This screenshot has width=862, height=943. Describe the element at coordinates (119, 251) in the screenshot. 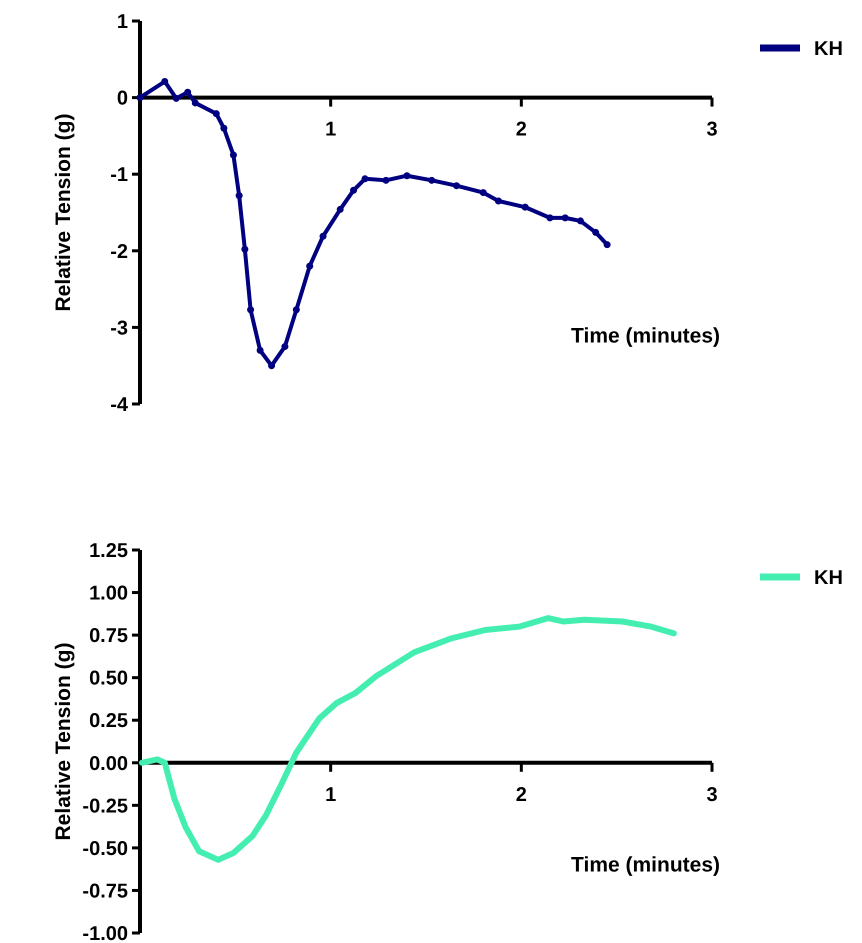

I see `y-tick-label: -2` at that location.